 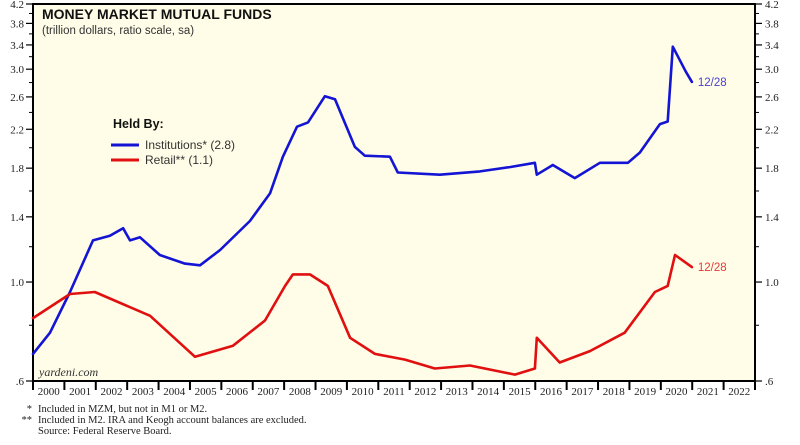 I want to click on left-tick-label: 1.0, so click(x=17, y=283).